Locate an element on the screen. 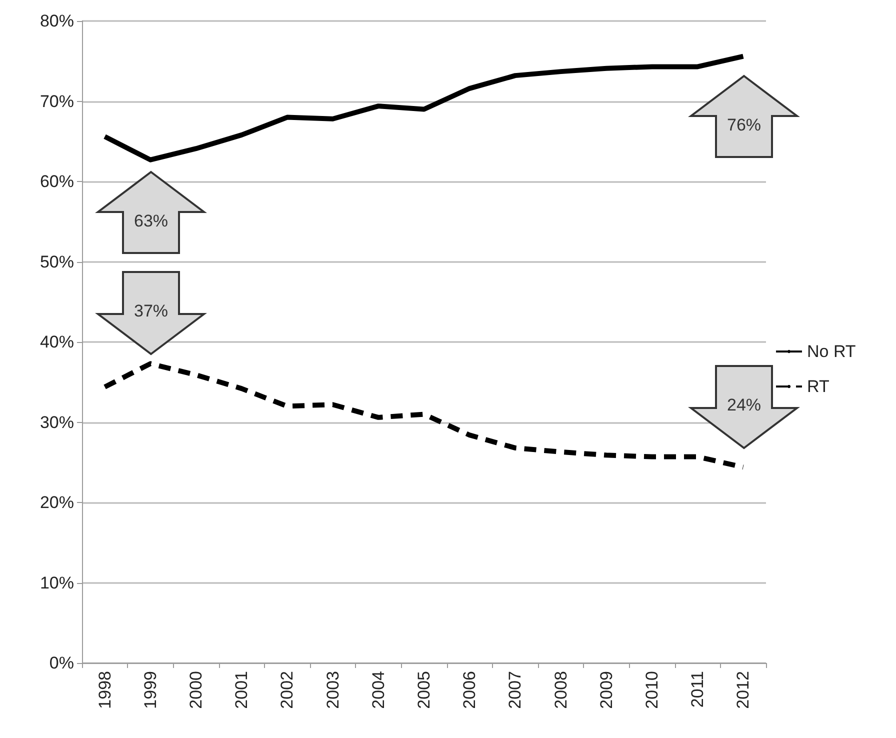 The width and height of the screenshot is (896, 738). x-tick-label: 2003 is located at coordinates (332, 690).